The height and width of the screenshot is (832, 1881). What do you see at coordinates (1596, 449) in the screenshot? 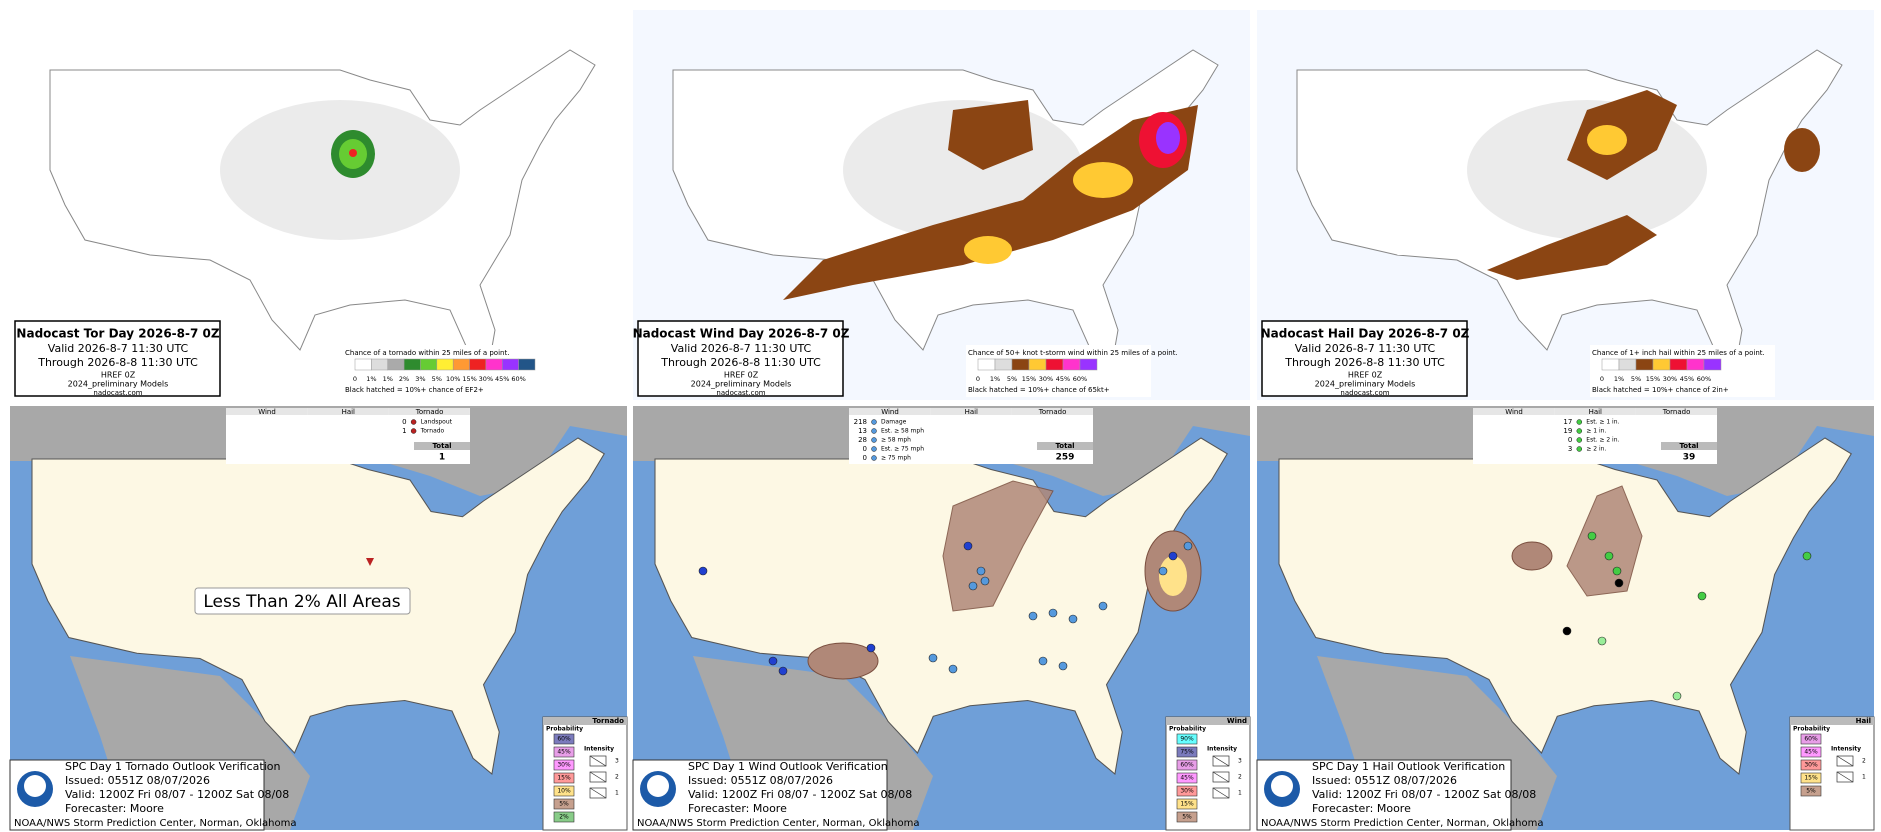
I see `report-label: ≥ 2 in.` at bounding box center [1596, 449].